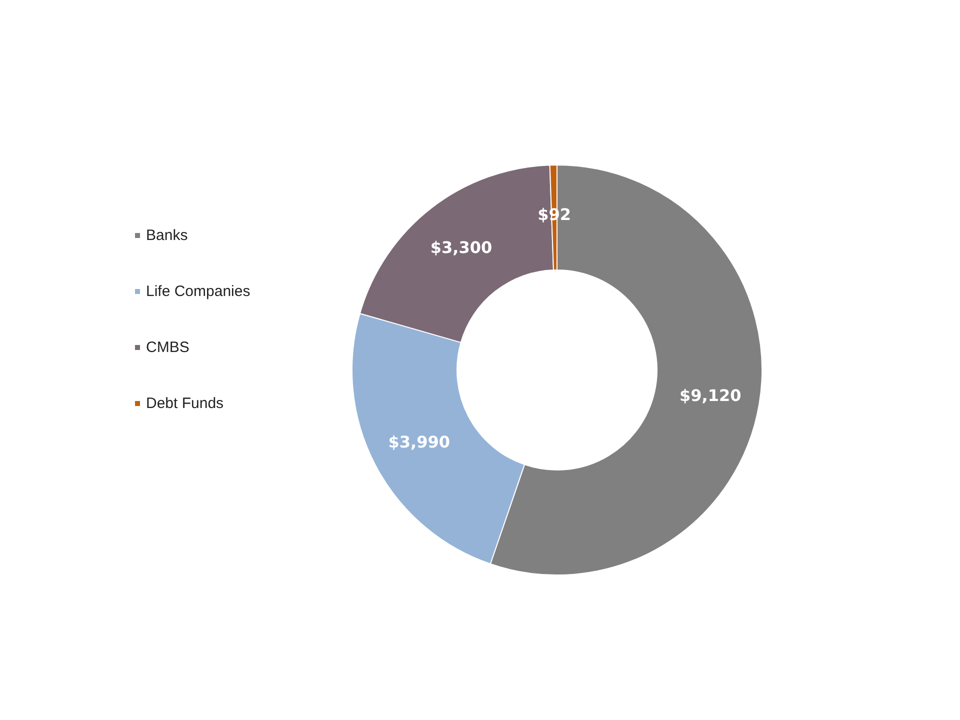 This screenshot has width=960, height=720. I want to click on data-label: $3,300, so click(461, 247).